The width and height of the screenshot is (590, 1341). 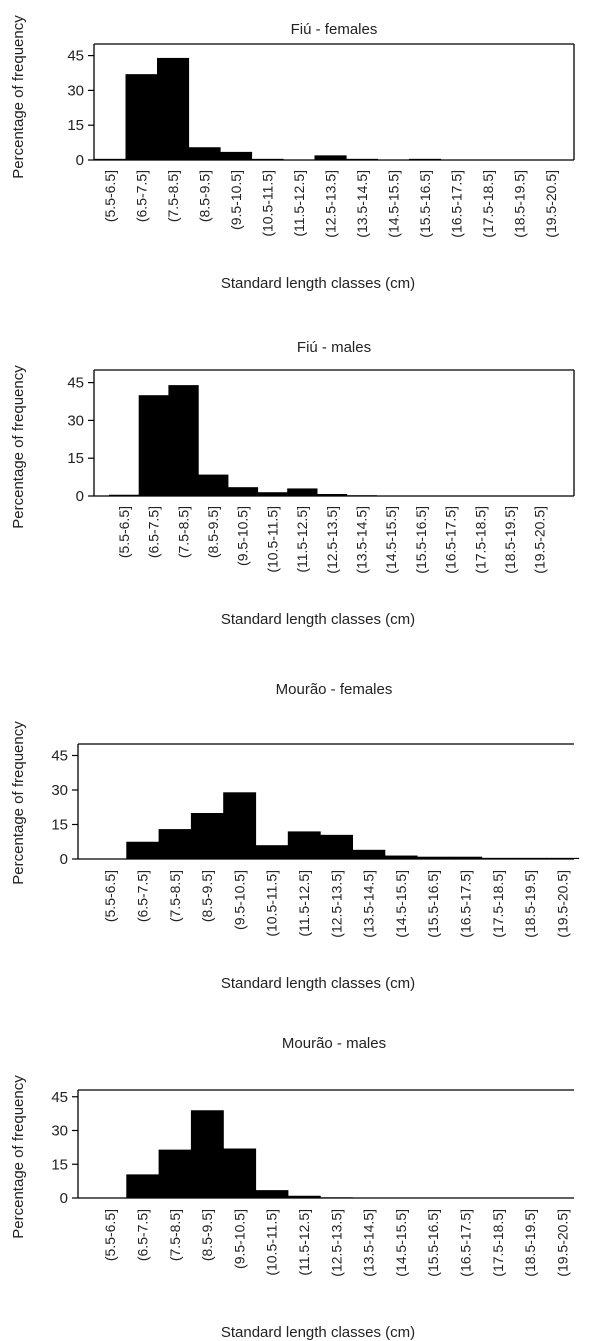 What do you see at coordinates (239, 900) in the screenshot?
I see `x-tick-label: (9.5-10.5]` at bounding box center [239, 900].